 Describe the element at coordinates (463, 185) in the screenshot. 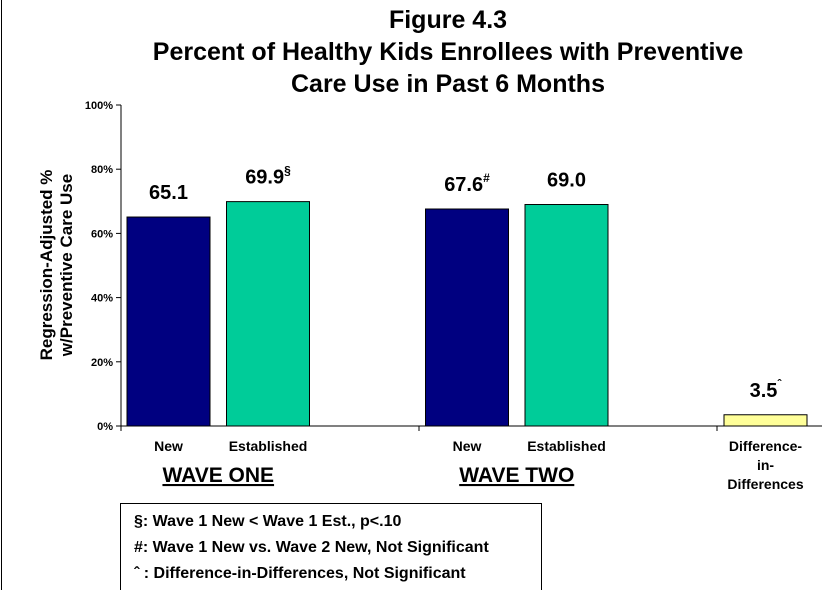

I see `value-label-text: 67.6` at that location.